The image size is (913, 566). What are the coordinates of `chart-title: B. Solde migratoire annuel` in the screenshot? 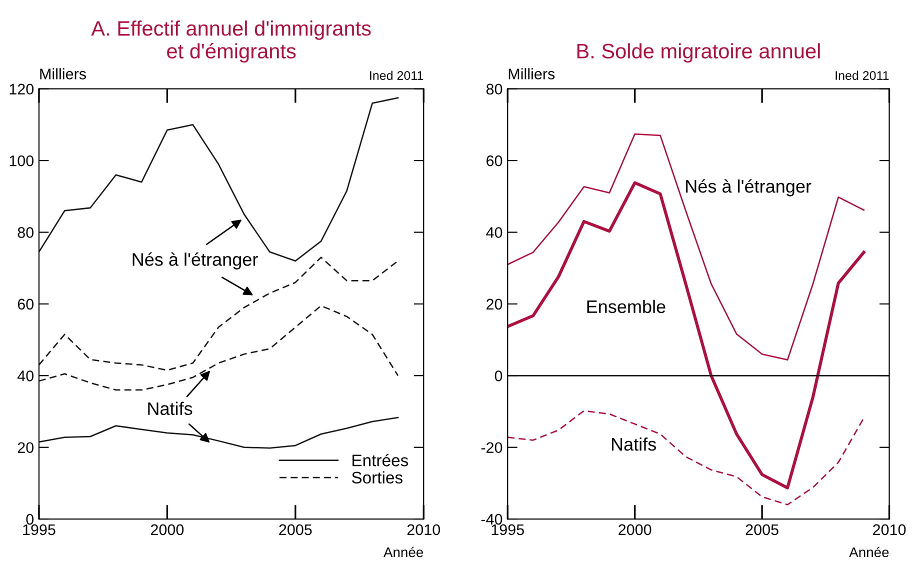 It's located at (698, 53).